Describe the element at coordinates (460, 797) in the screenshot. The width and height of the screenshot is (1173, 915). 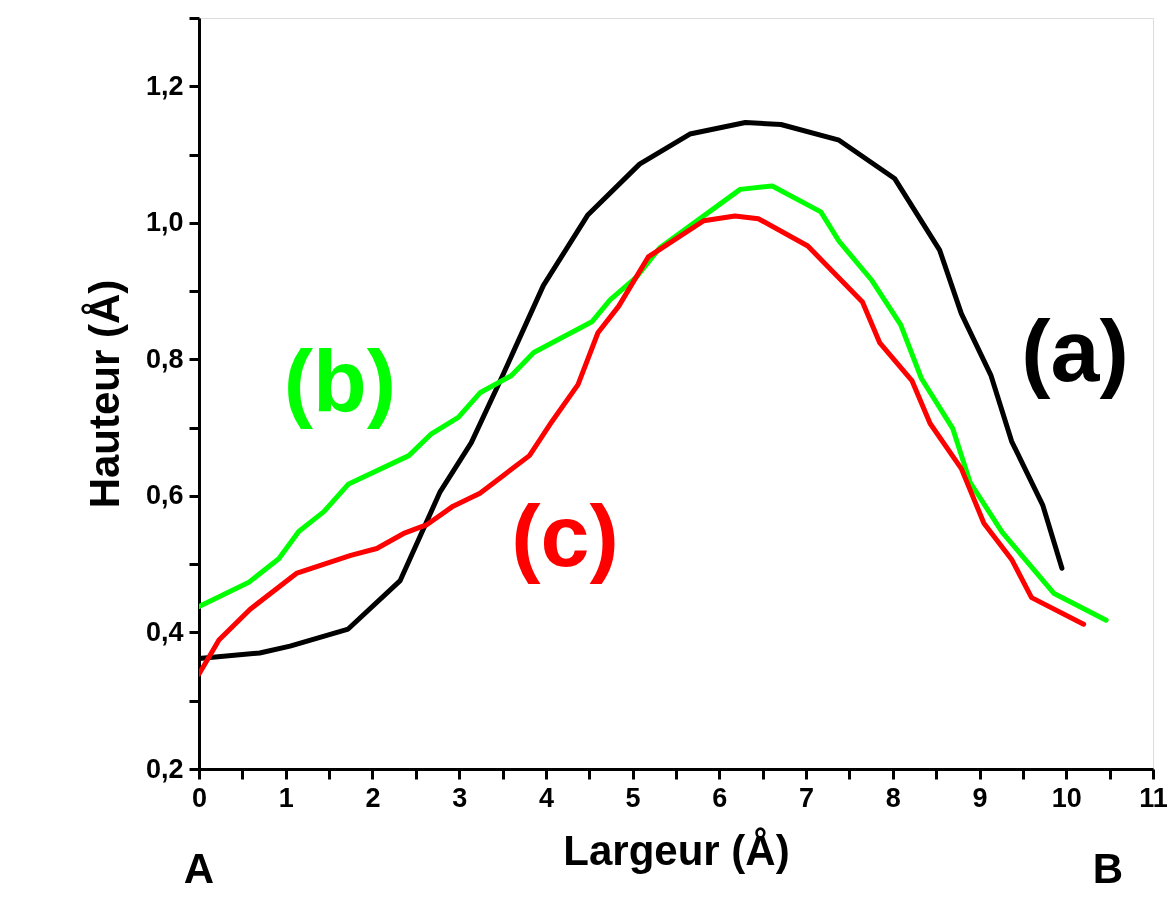
I see `x-tick-label: 3` at that location.